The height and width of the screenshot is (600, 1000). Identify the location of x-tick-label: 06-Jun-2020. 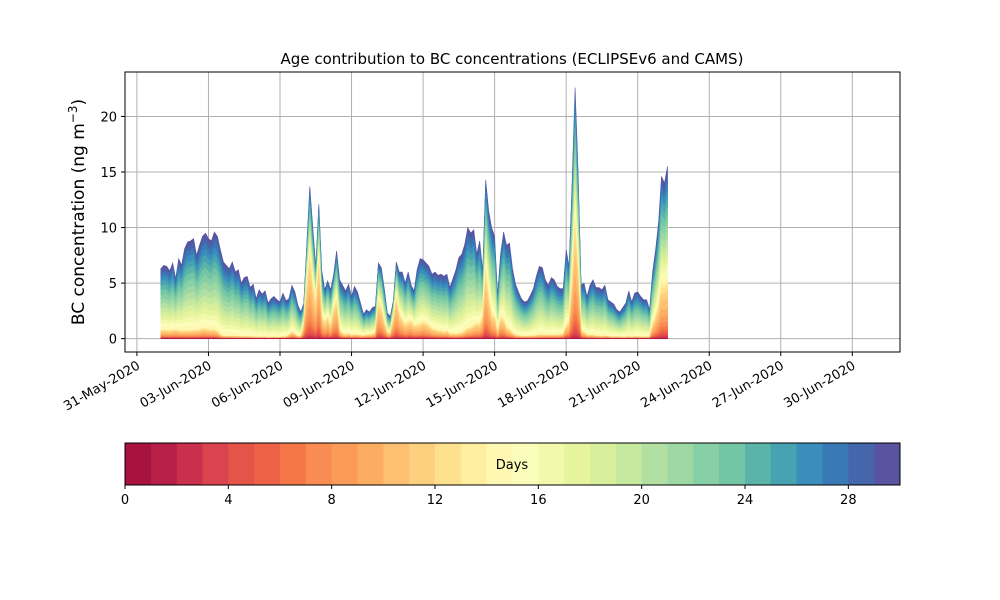
(247, 384).